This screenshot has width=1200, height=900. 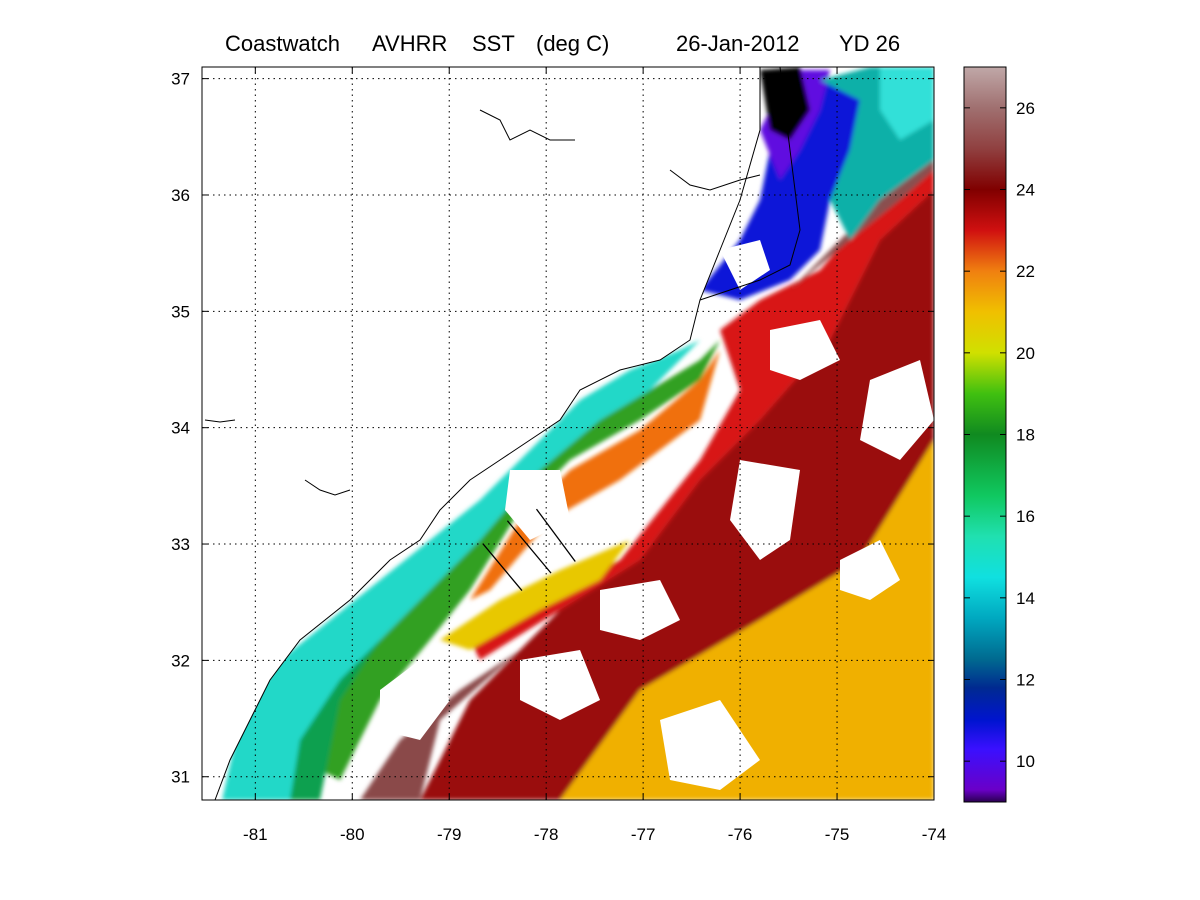 What do you see at coordinates (1025, 761) in the screenshot?
I see `colorbar-tick-label: 10` at bounding box center [1025, 761].